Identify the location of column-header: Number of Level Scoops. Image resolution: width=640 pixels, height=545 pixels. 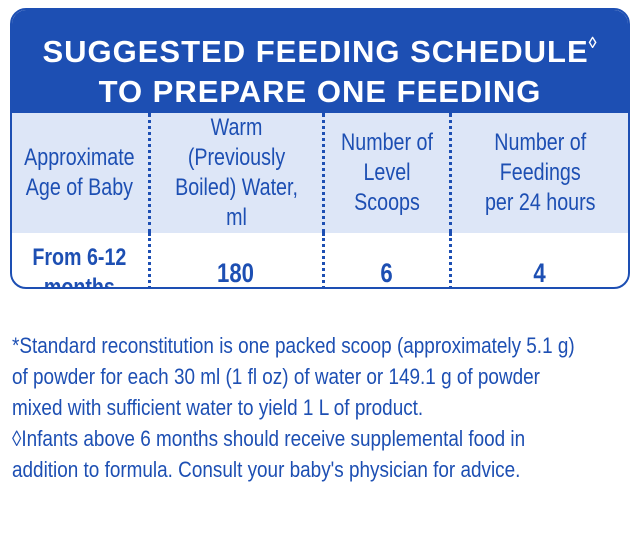
(385, 173).